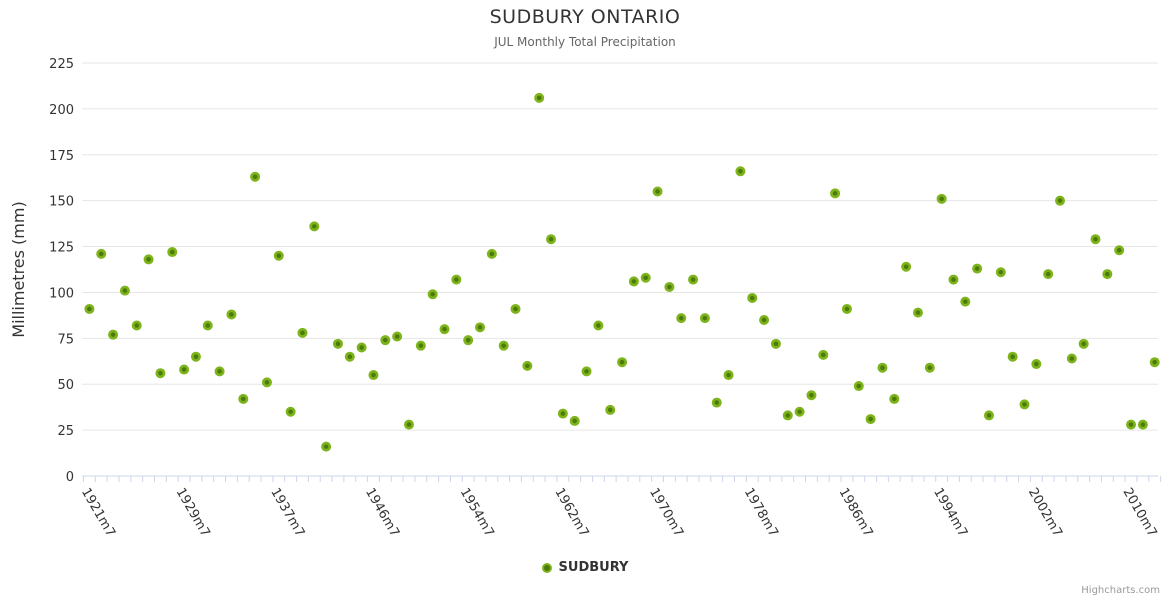  I want to click on legend-item-sudbury: SUDBURY, so click(593, 567).